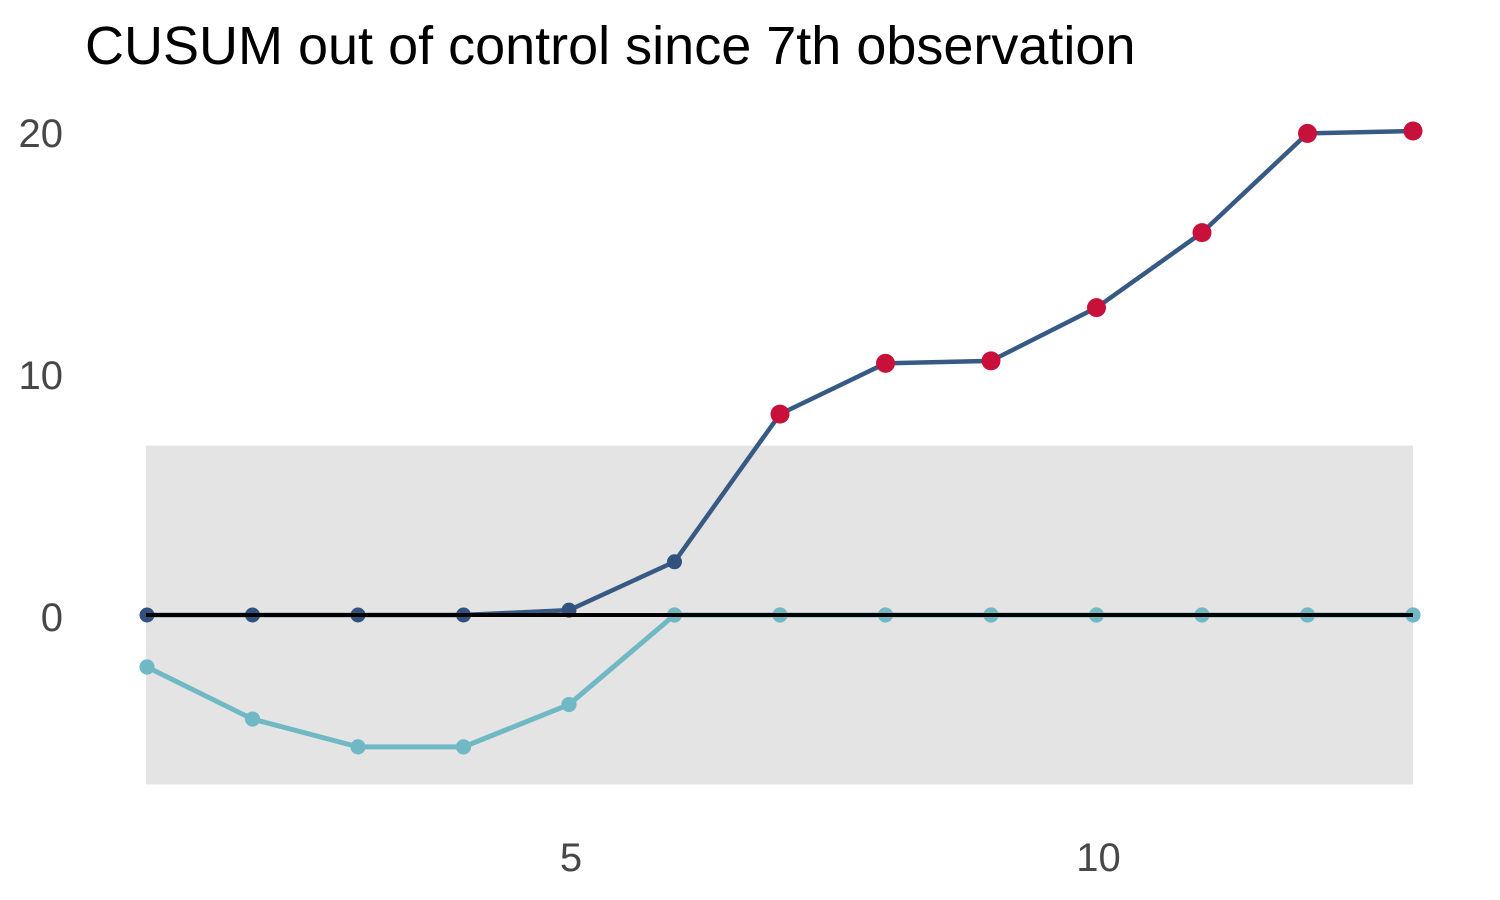  What do you see at coordinates (571, 858) in the screenshot?
I see `x-tick-label: 5` at bounding box center [571, 858].